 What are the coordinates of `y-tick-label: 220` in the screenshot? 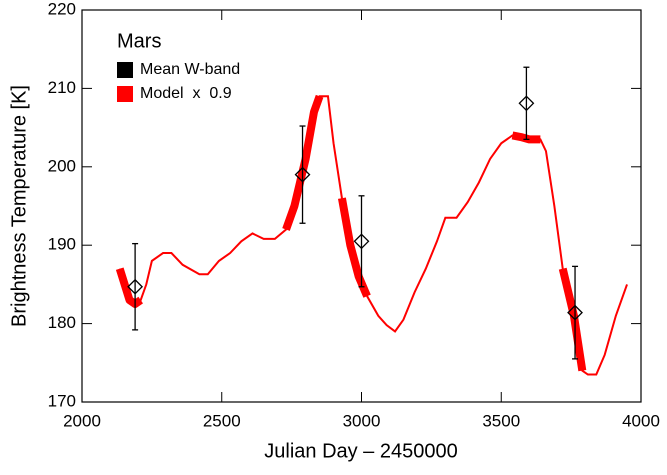 It's located at (62, 9).